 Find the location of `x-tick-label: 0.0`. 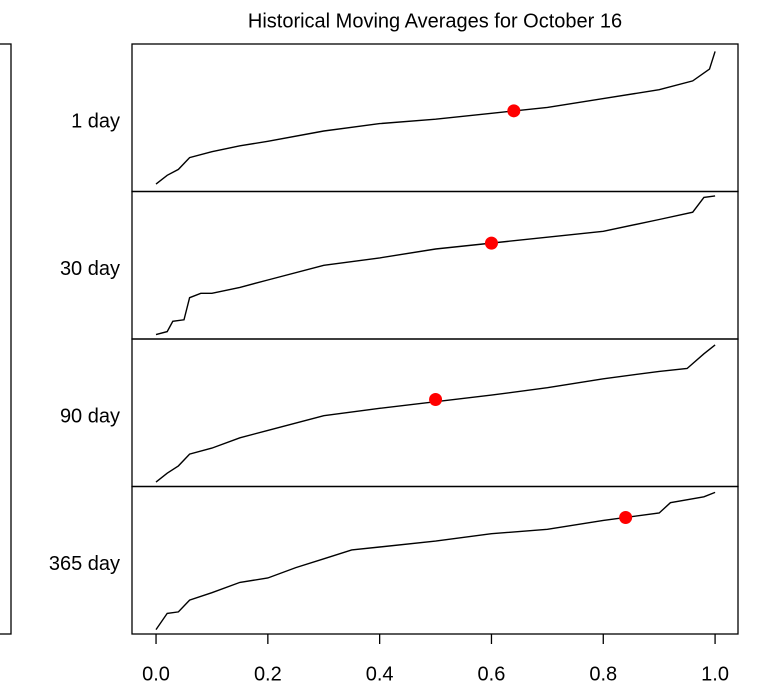

x-tick-label: 0.0 is located at coordinates (156, 674).